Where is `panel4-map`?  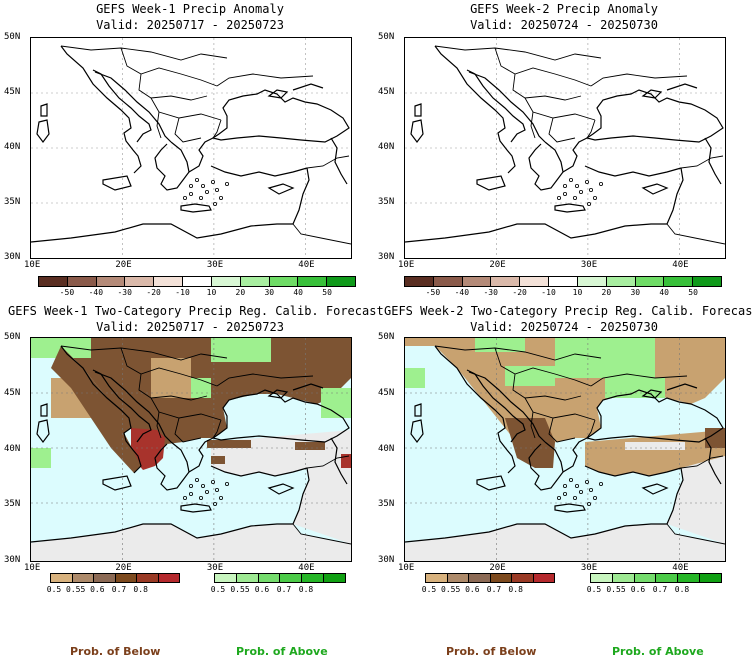 panel4-map is located at coordinates (565, 449).